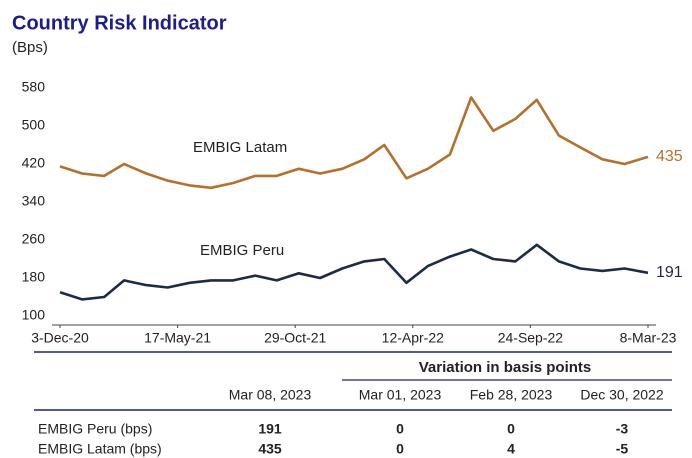 This screenshot has width=692, height=458. What do you see at coordinates (30, 47) in the screenshot?
I see `chart-subtitle: (Bps)` at bounding box center [30, 47].